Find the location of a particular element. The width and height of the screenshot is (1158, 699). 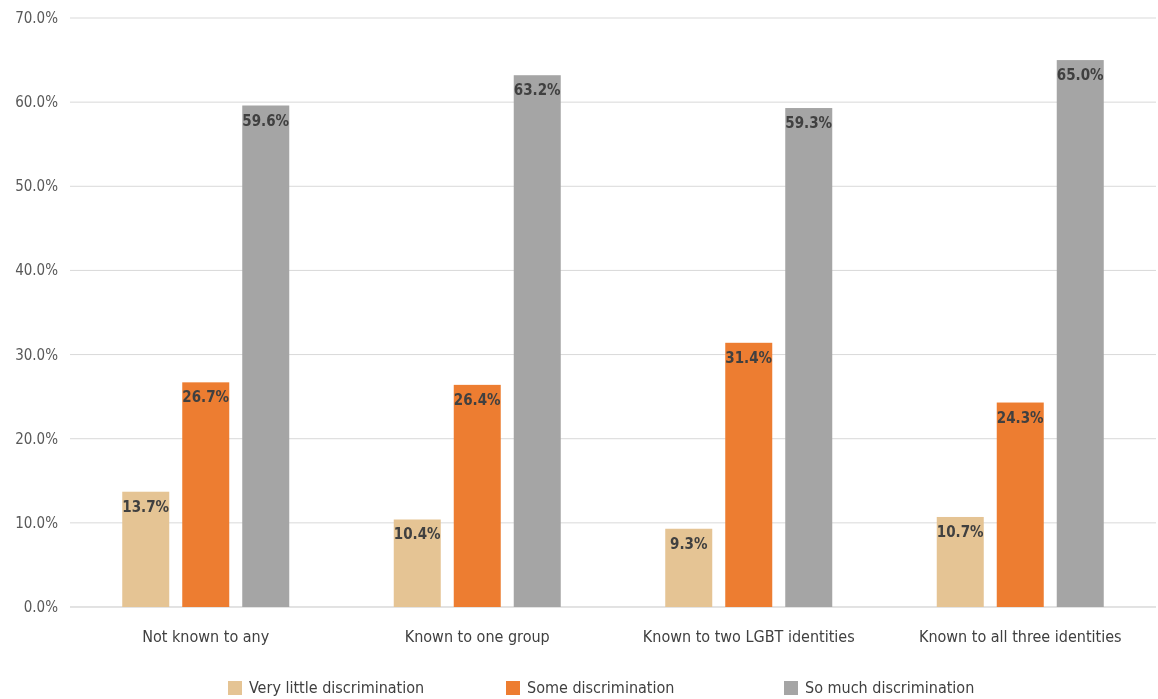

y-tick-label: 40.0% is located at coordinates (37, 270).